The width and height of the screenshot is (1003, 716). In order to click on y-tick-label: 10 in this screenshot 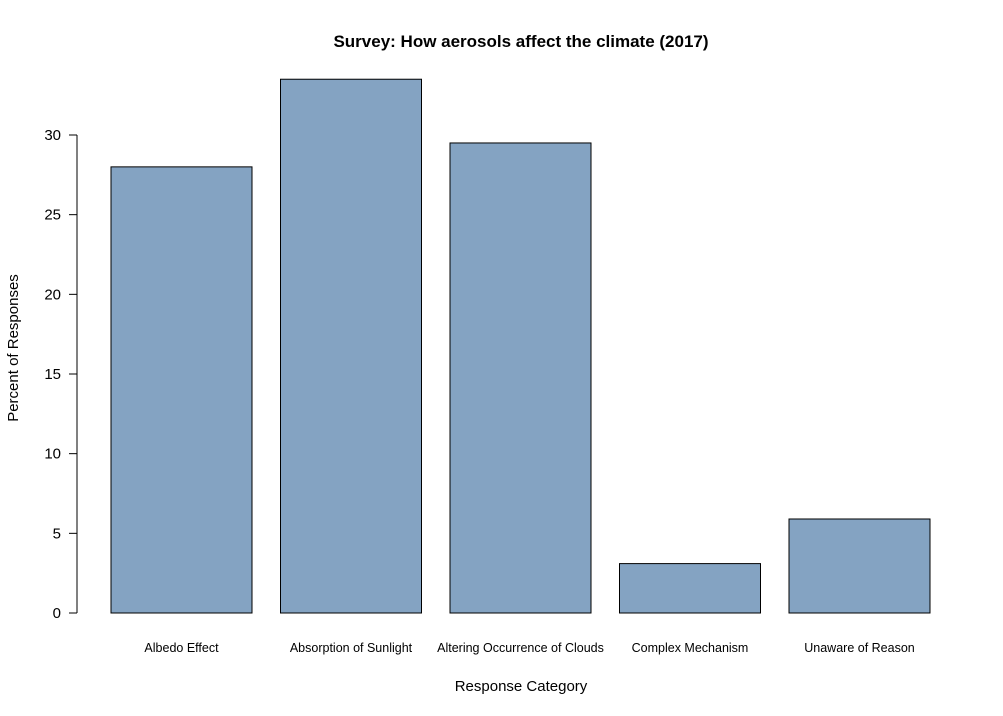, I will do `click(52, 454)`.